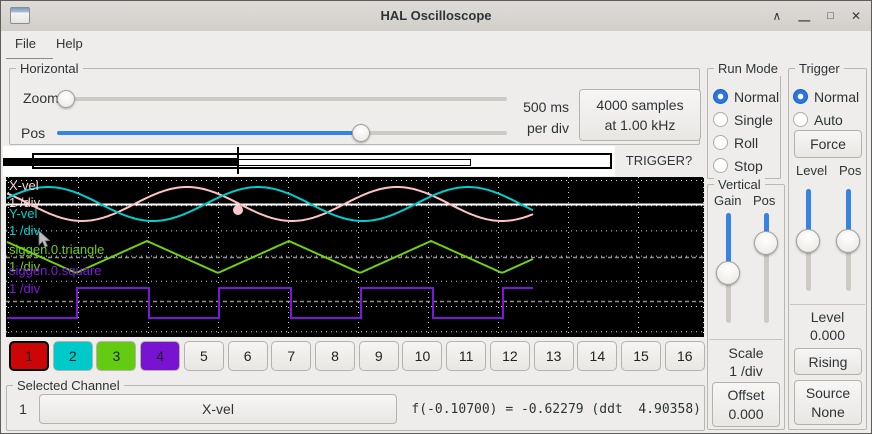 This screenshot has width=872, height=434. I want to click on selected-channel-frame: Selected Channel, so click(355, 404).